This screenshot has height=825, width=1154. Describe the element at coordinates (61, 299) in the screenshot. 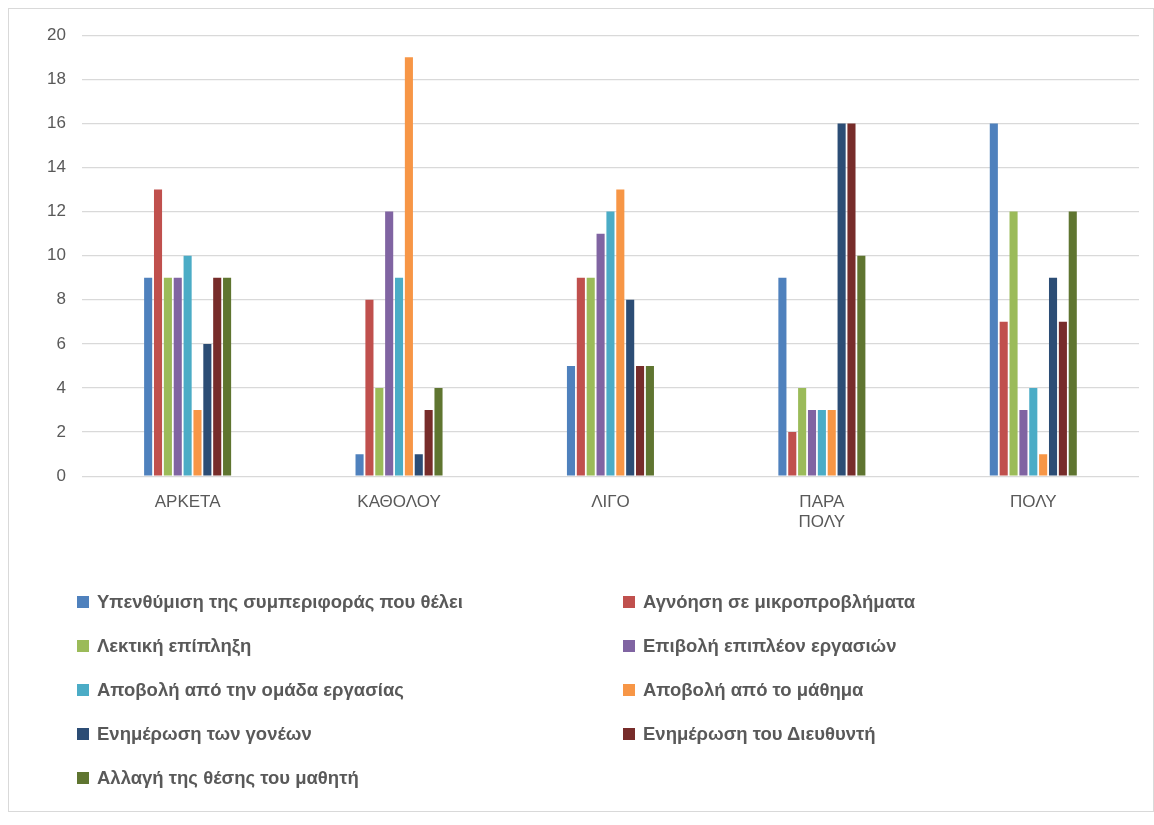

I see `y-tick-label: 8` at that location.